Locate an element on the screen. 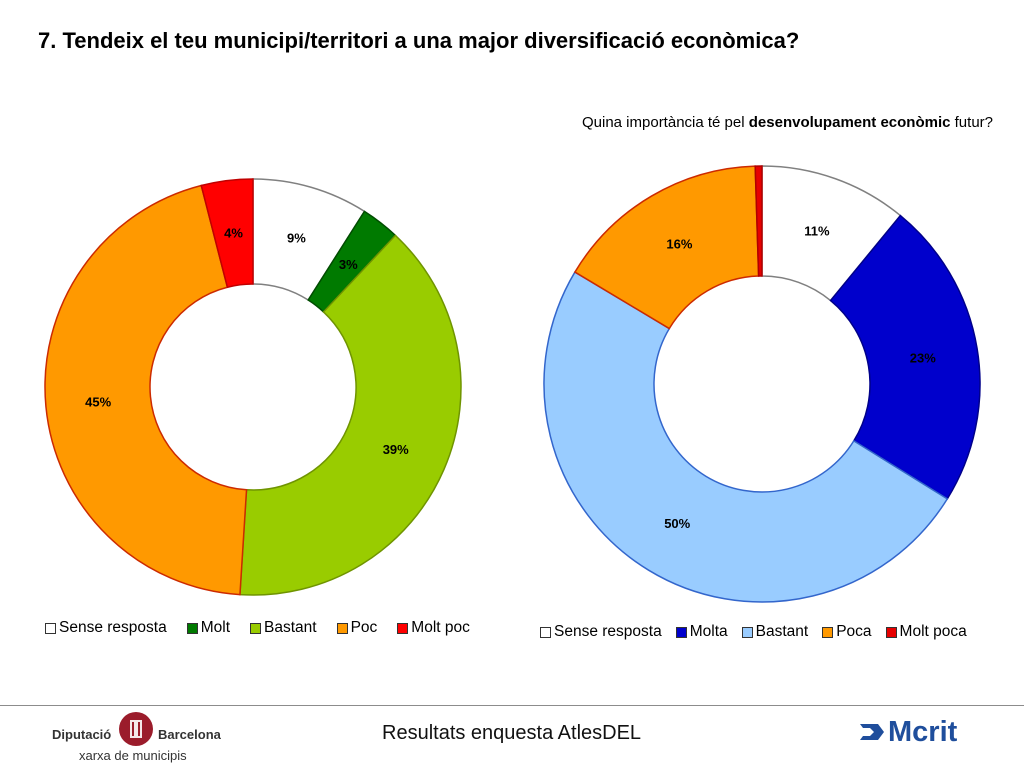 The height and width of the screenshot is (768, 1024). legend-label: Poca is located at coordinates (854, 631).